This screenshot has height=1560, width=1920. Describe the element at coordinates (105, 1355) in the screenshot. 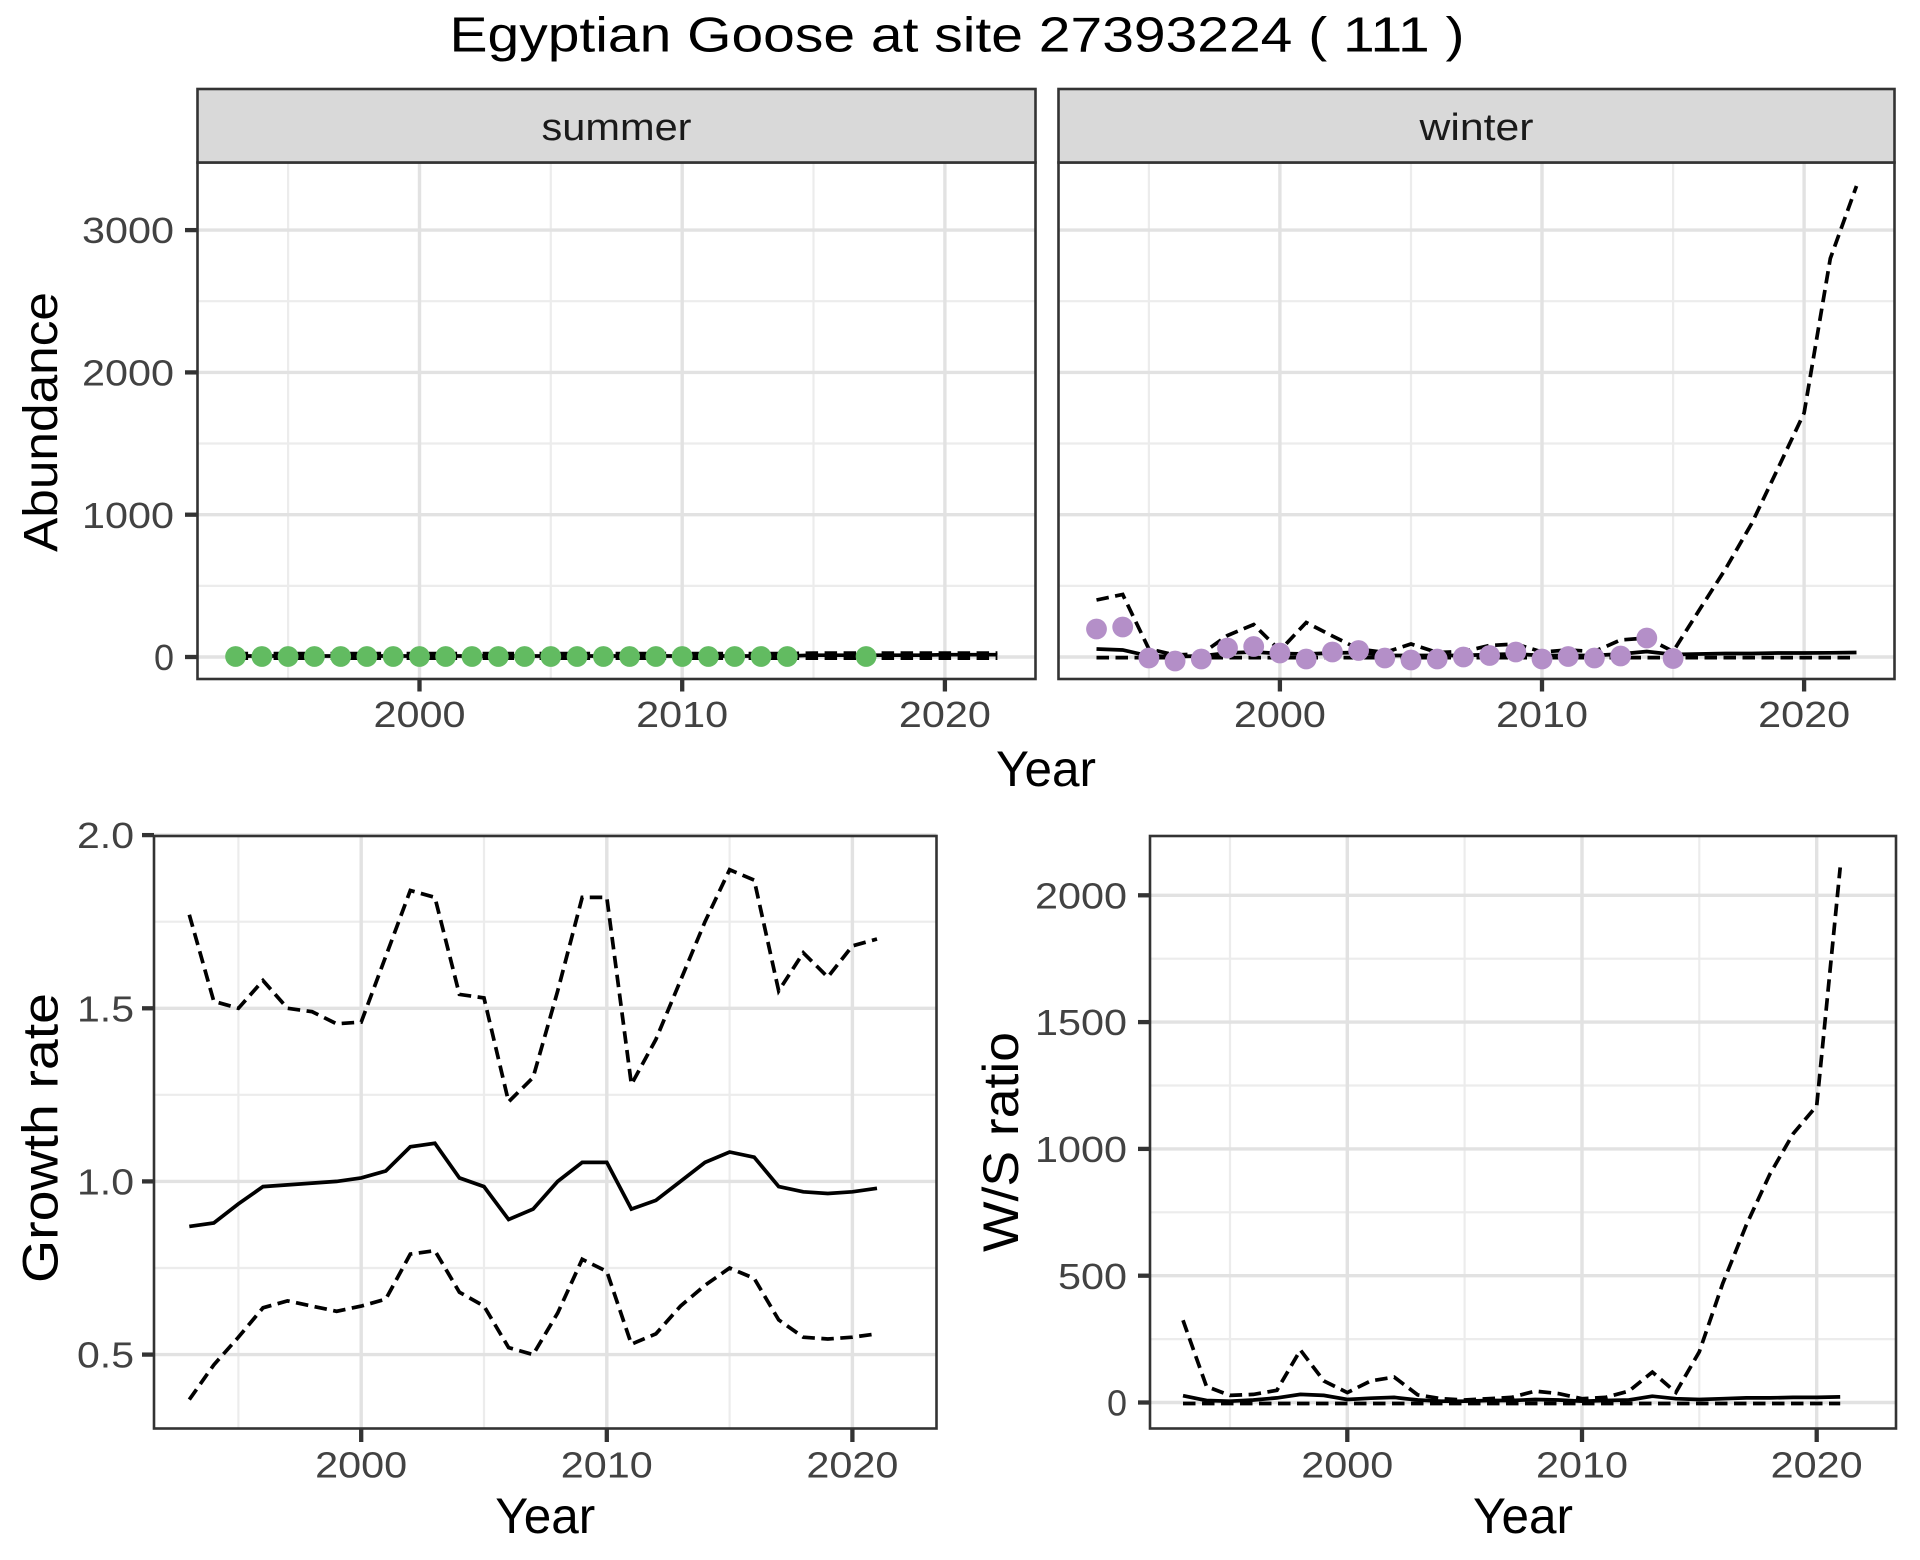

I see `svg-text: 0.5` at that location.